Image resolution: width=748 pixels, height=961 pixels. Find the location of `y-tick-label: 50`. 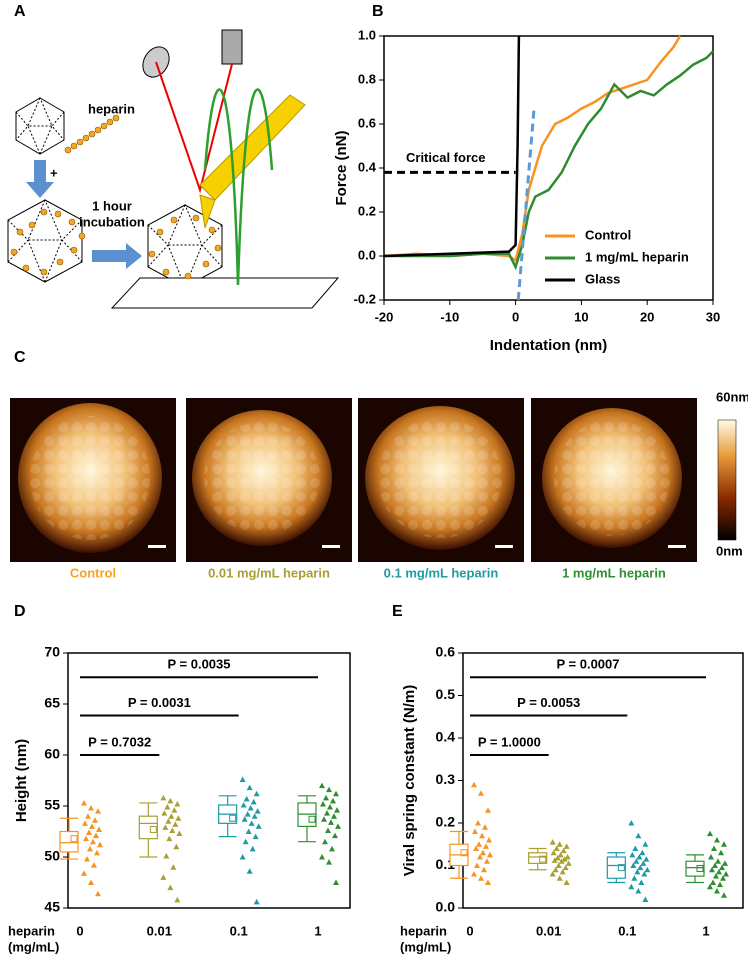

y-tick-label: 50 is located at coordinates (52, 856).